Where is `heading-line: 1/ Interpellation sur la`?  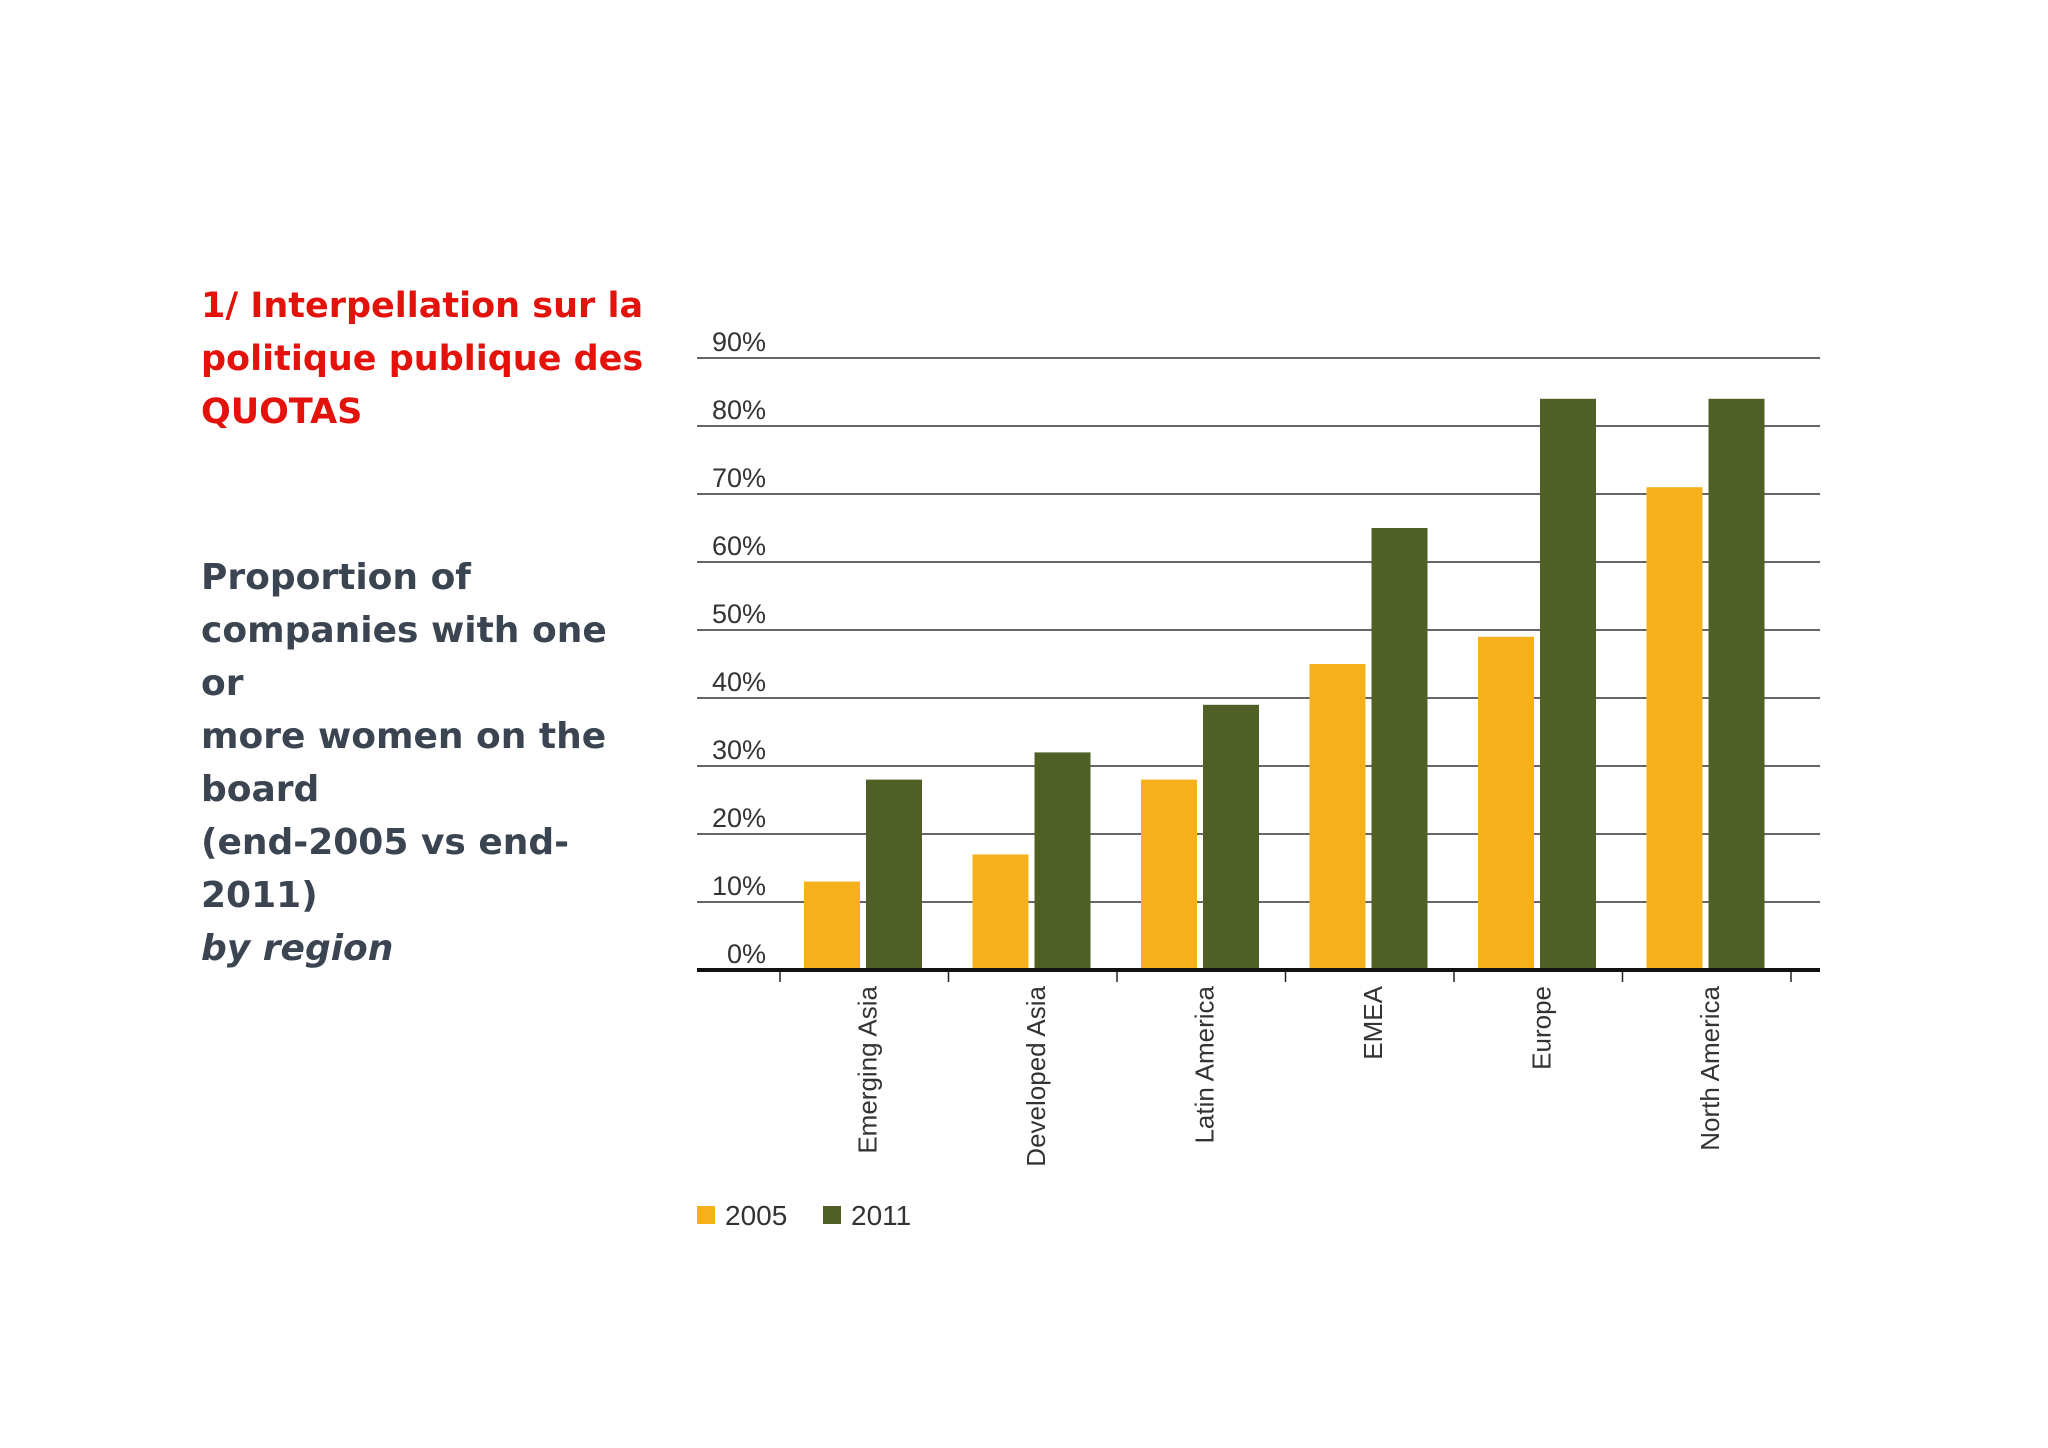
heading-line: 1/ Interpellation sur la is located at coordinates (422, 306).